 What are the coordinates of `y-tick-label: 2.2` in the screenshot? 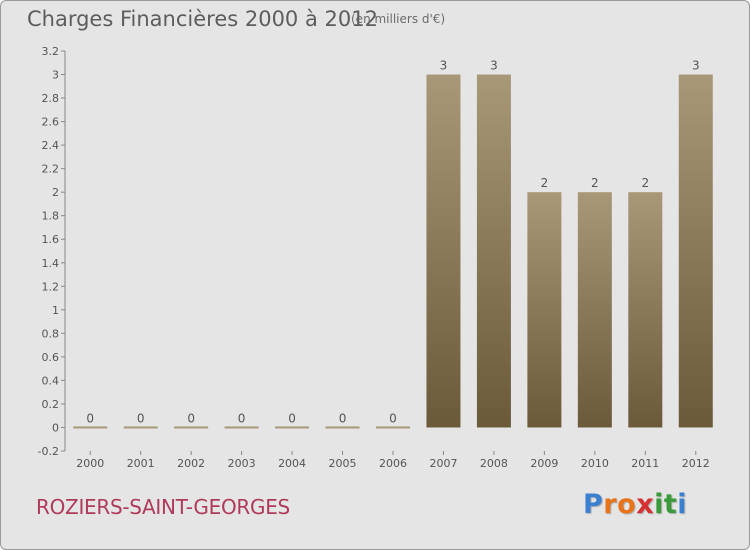 It's located at (51, 169).